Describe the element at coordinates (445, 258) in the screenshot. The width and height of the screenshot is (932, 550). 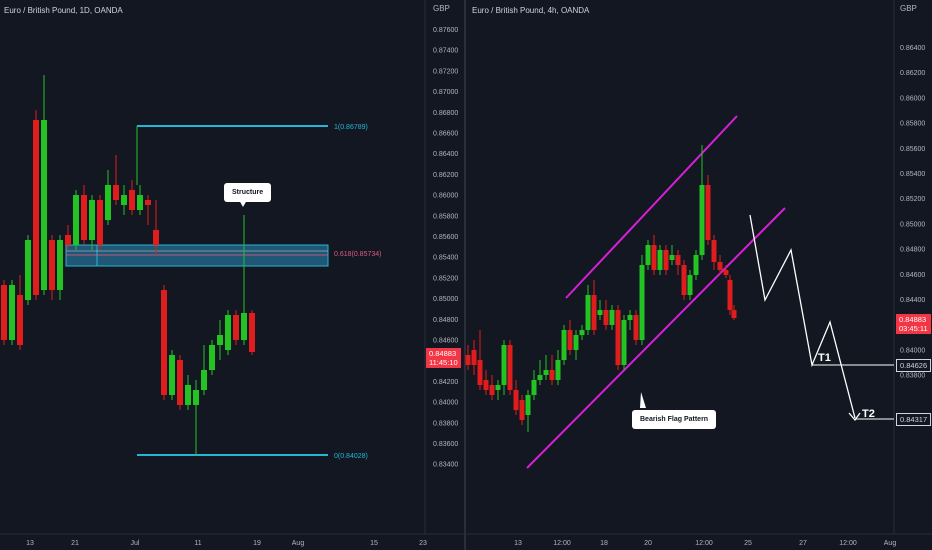
I see `left-axis-tick: 0.85400` at that location.